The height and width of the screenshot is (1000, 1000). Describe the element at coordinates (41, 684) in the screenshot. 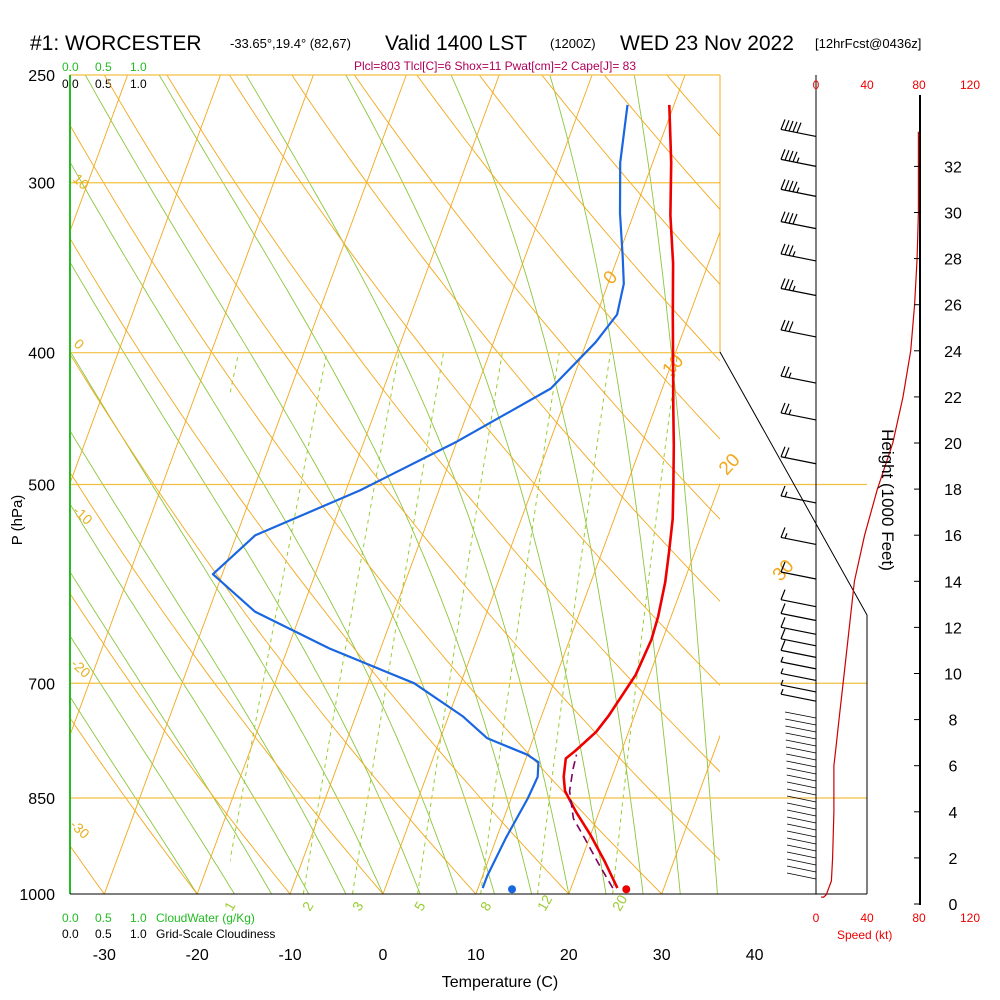

I see `p-tick-700: 700` at that location.